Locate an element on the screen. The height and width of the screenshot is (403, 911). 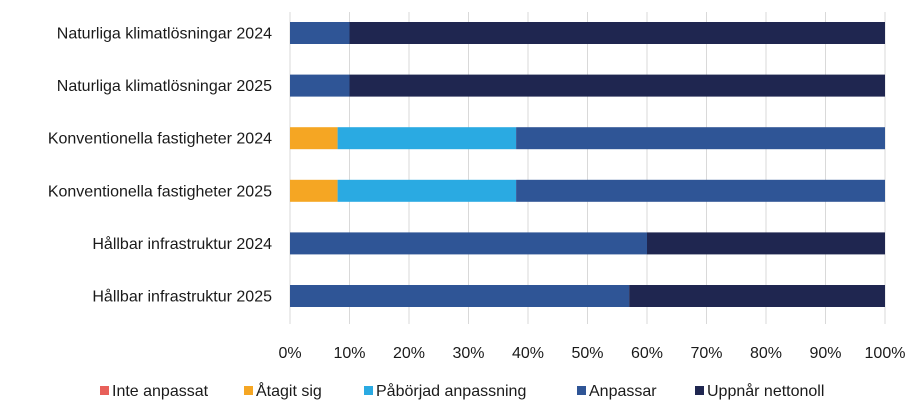
legend-label: Inte anpassat is located at coordinates (160, 391).